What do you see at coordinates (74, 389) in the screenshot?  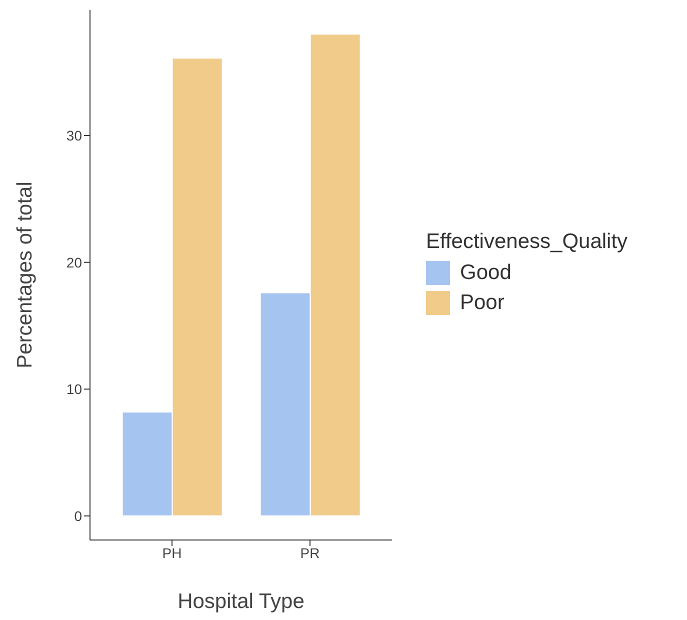 I see `y-tick-label: 10` at bounding box center [74, 389].